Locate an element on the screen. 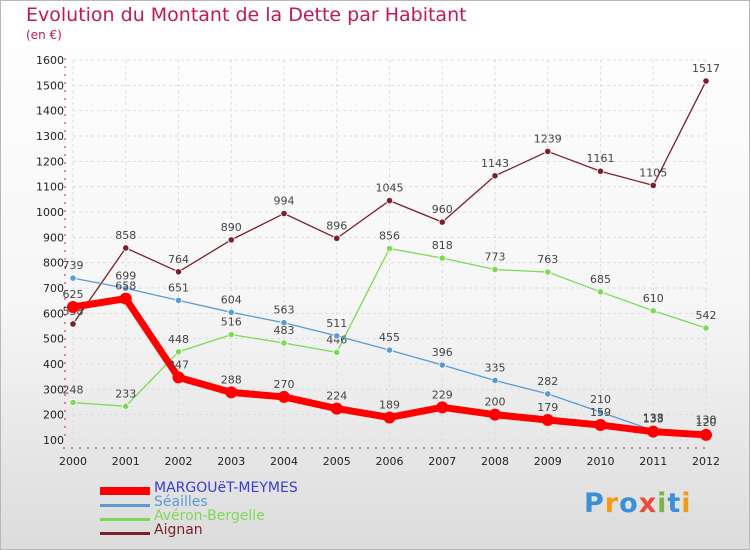  data-label: 1239 is located at coordinates (548, 138).